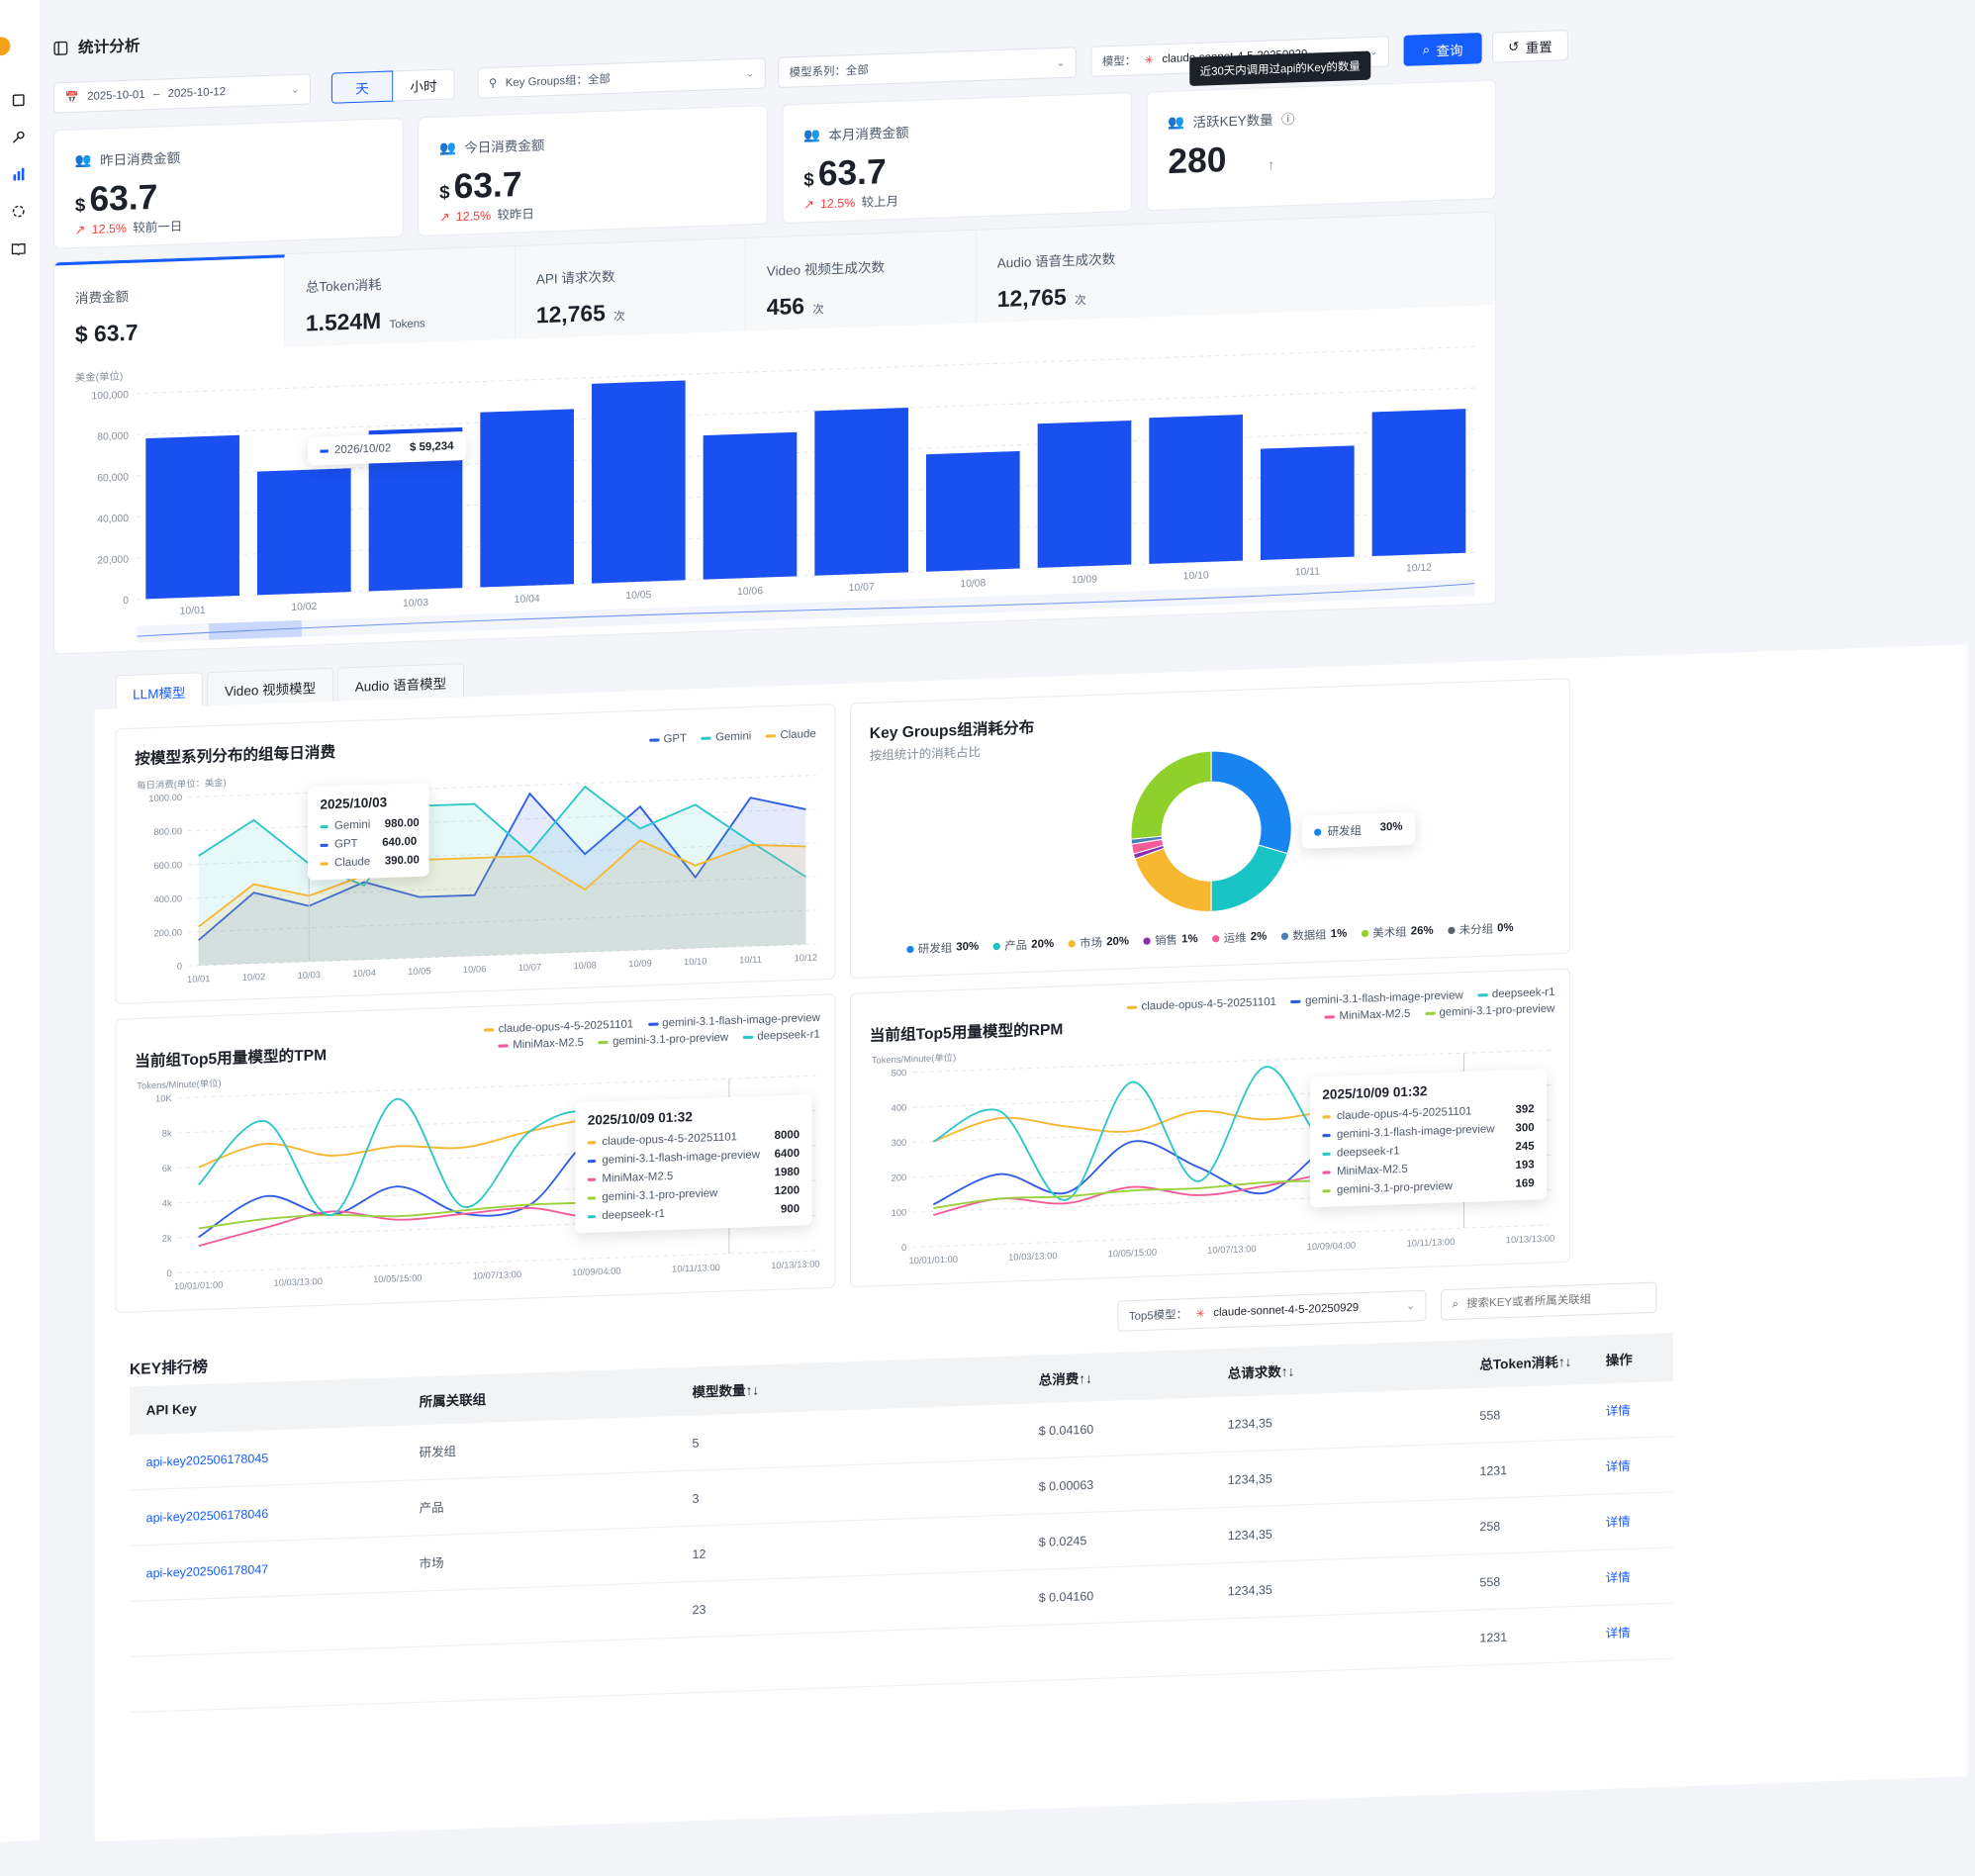  What do you see at coordinates (1288, 119) in the screenshot?
I see `info-icon: ⓘ` at bounding box center [1288, 119].